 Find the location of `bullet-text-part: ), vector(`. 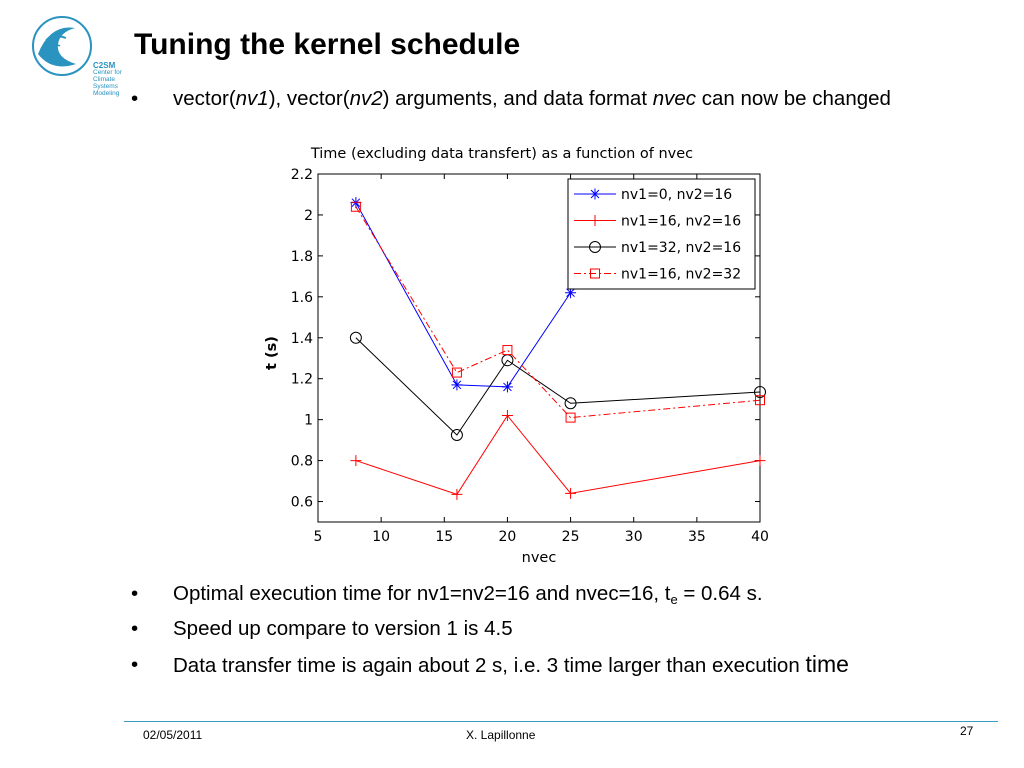

bullet-text-part: ), vector( is located at coordinates (309, 98).